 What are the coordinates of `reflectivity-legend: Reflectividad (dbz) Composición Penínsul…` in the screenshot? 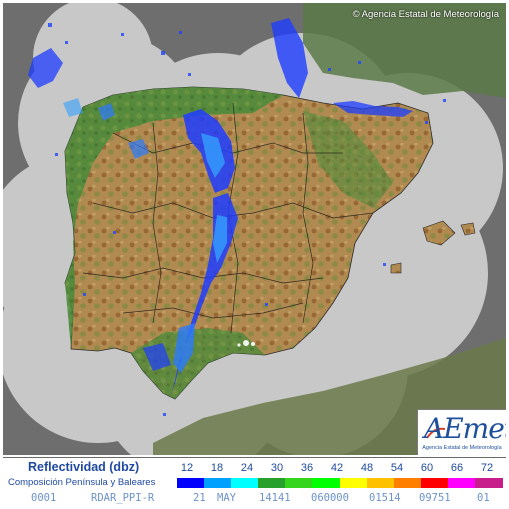 It's located at (254, 474).